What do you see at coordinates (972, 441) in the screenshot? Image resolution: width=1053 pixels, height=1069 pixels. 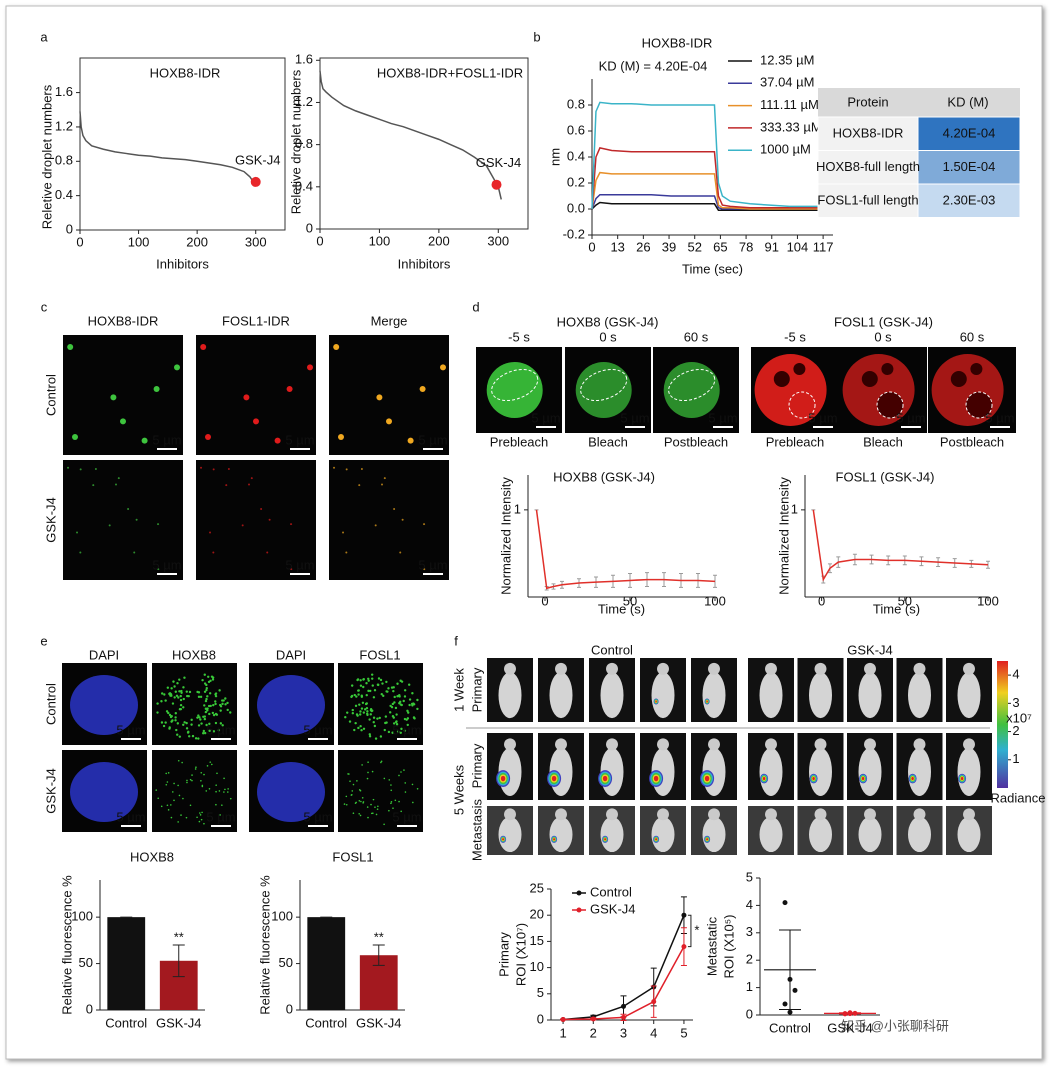 I see `phase-label: Postbleach` at bounding box center [972, 441].